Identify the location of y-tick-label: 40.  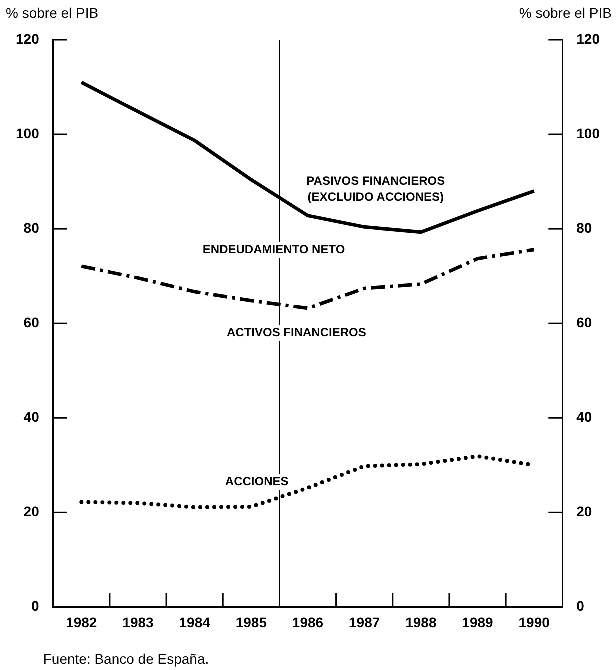
(32, 416).